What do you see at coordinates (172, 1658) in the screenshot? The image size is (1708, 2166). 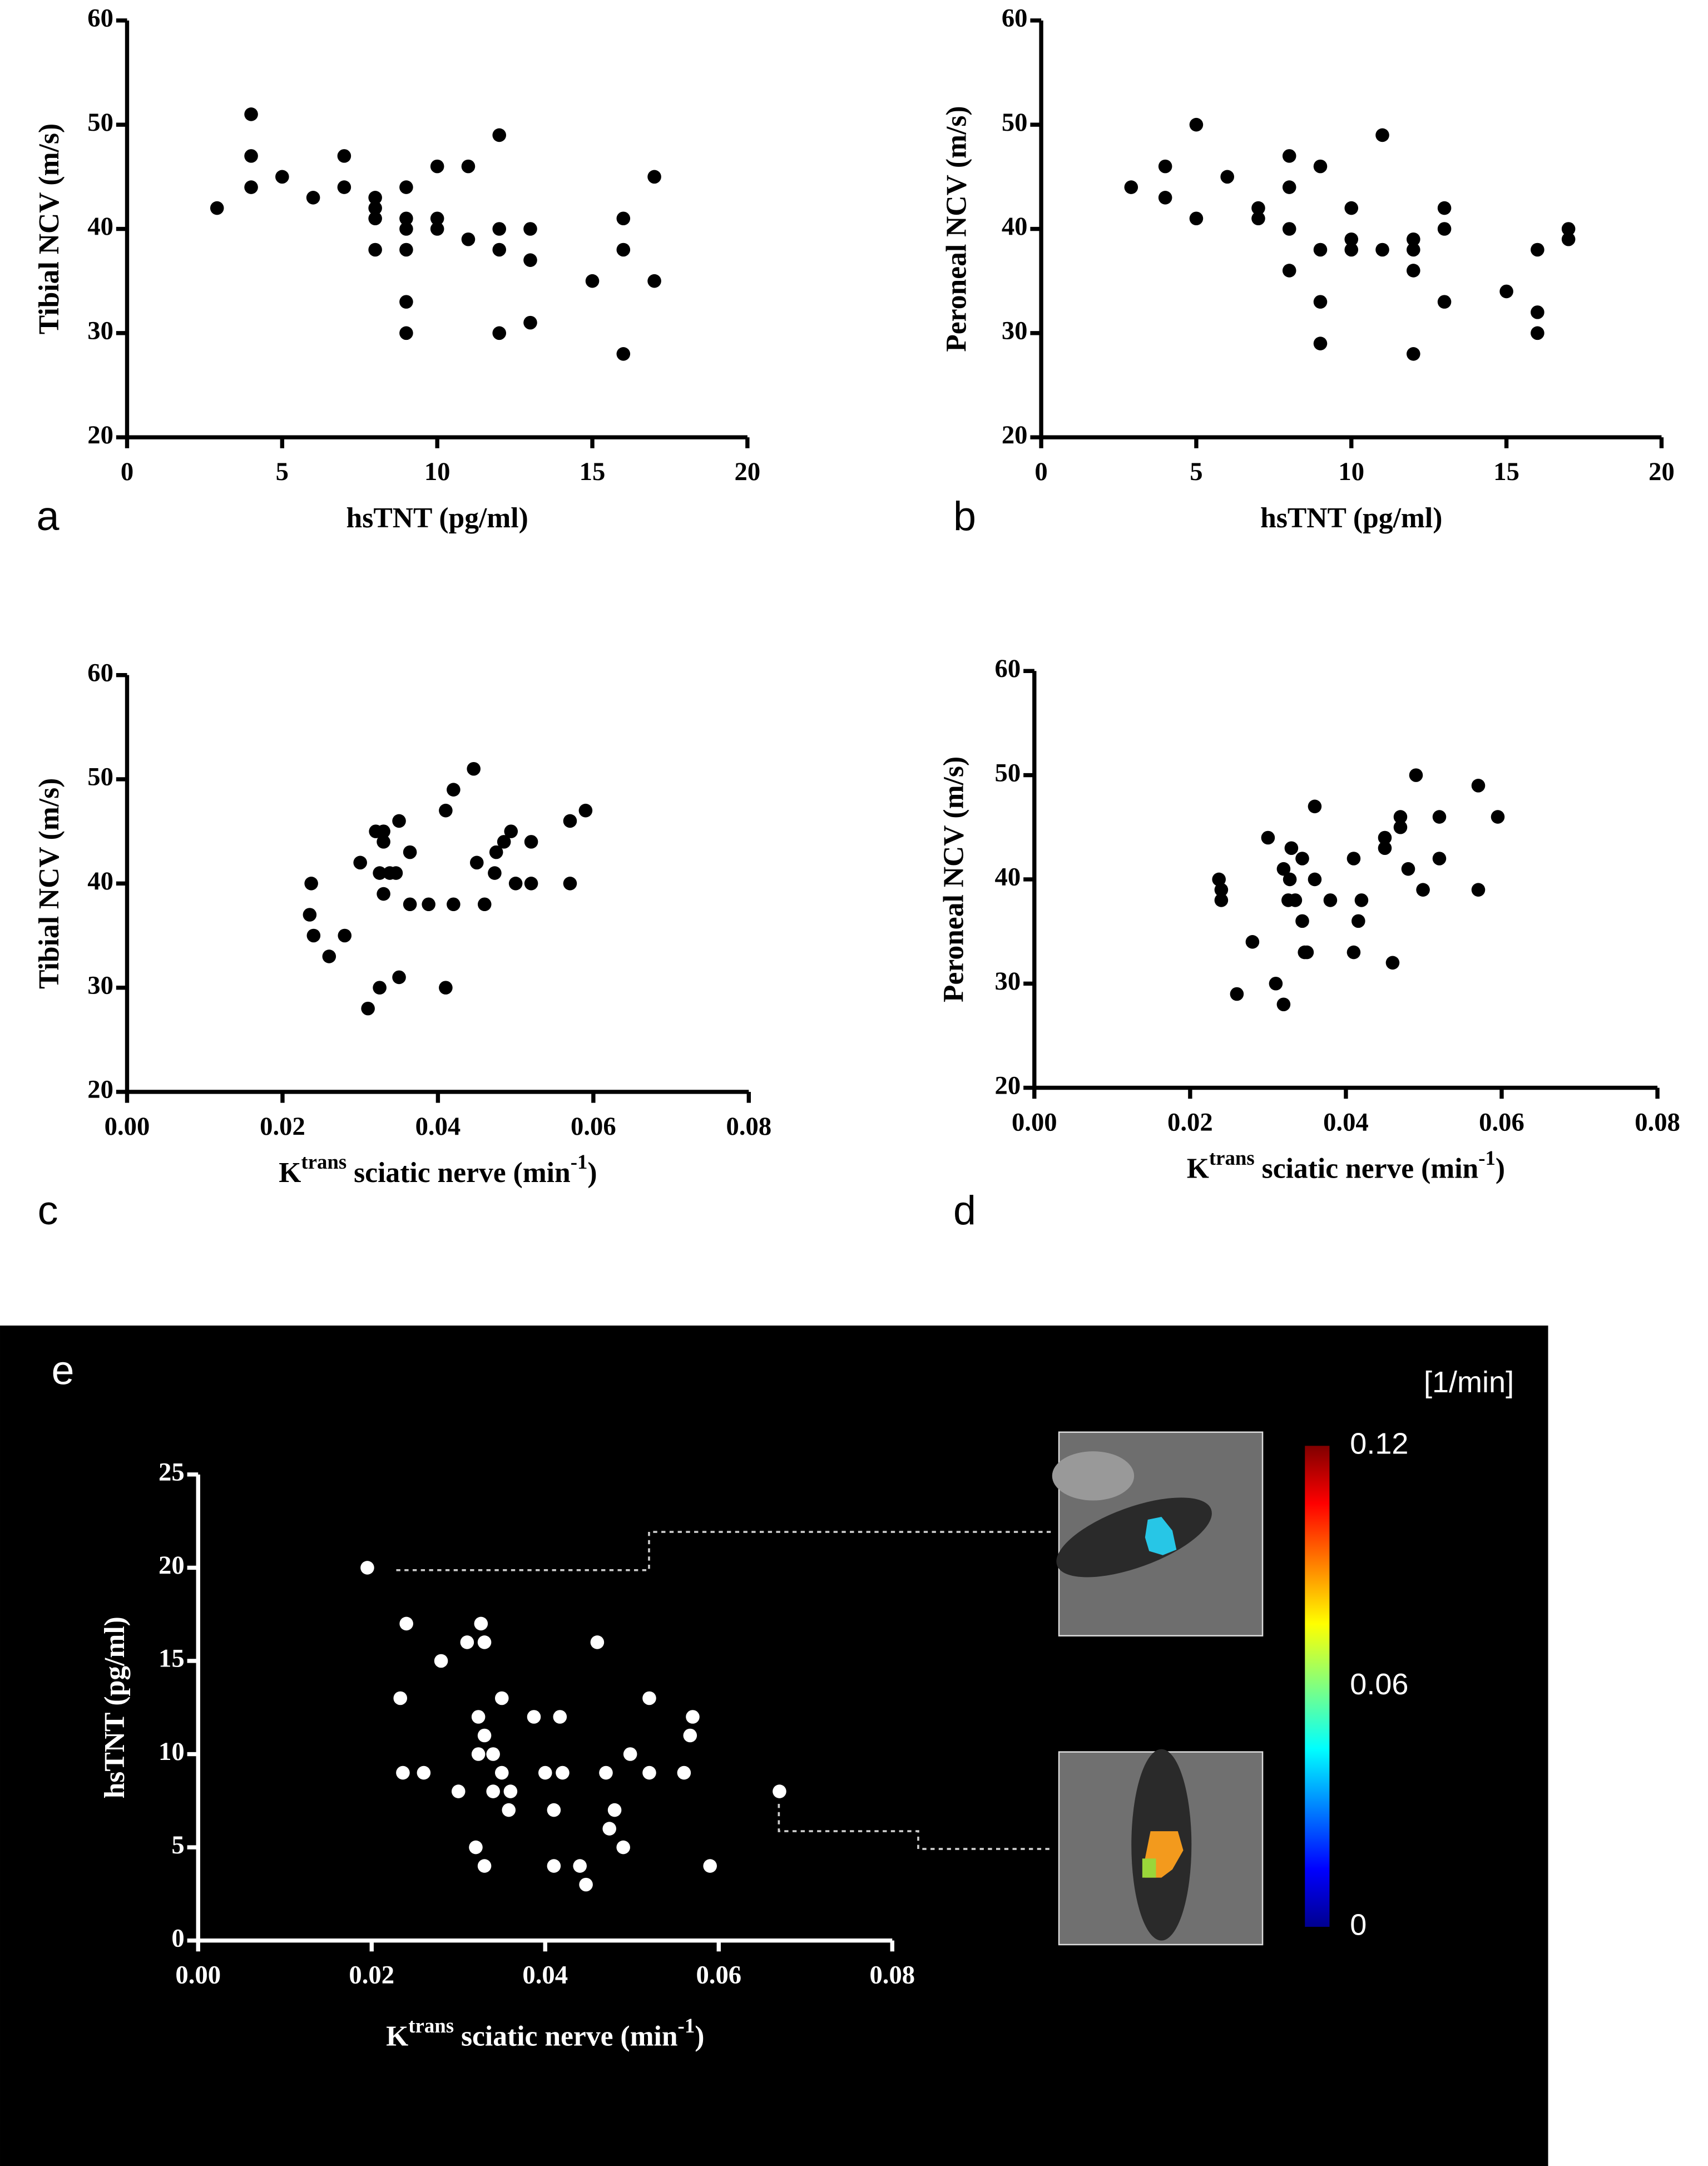 I see `y-tick-label: 15` at bounding box center [172, 1658].